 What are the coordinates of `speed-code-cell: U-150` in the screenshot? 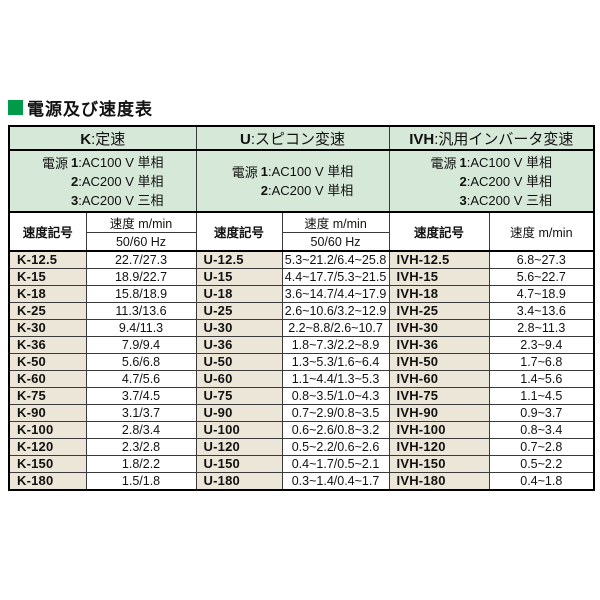 It's located at (239, 464).